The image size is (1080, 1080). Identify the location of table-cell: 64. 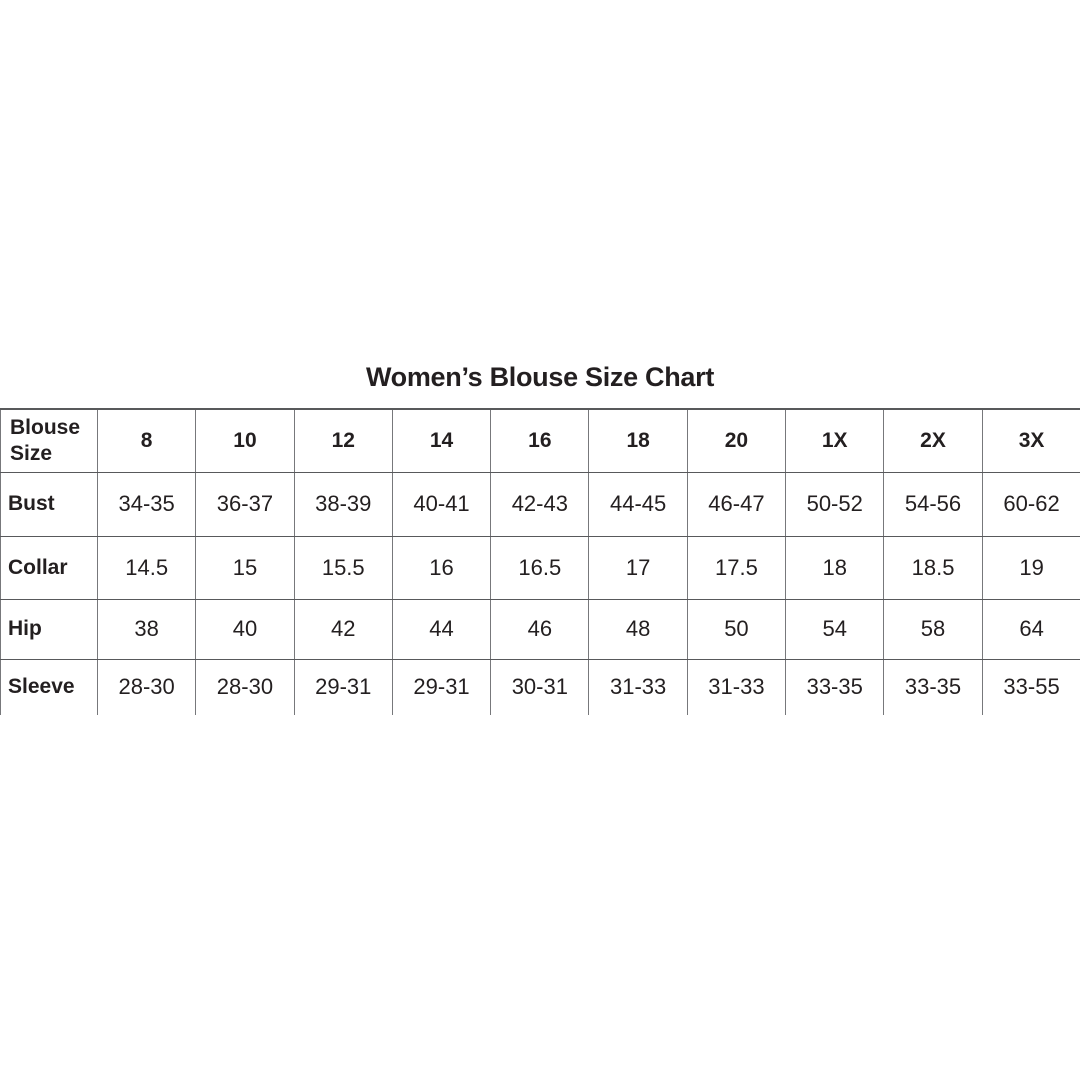
(1031, 629).